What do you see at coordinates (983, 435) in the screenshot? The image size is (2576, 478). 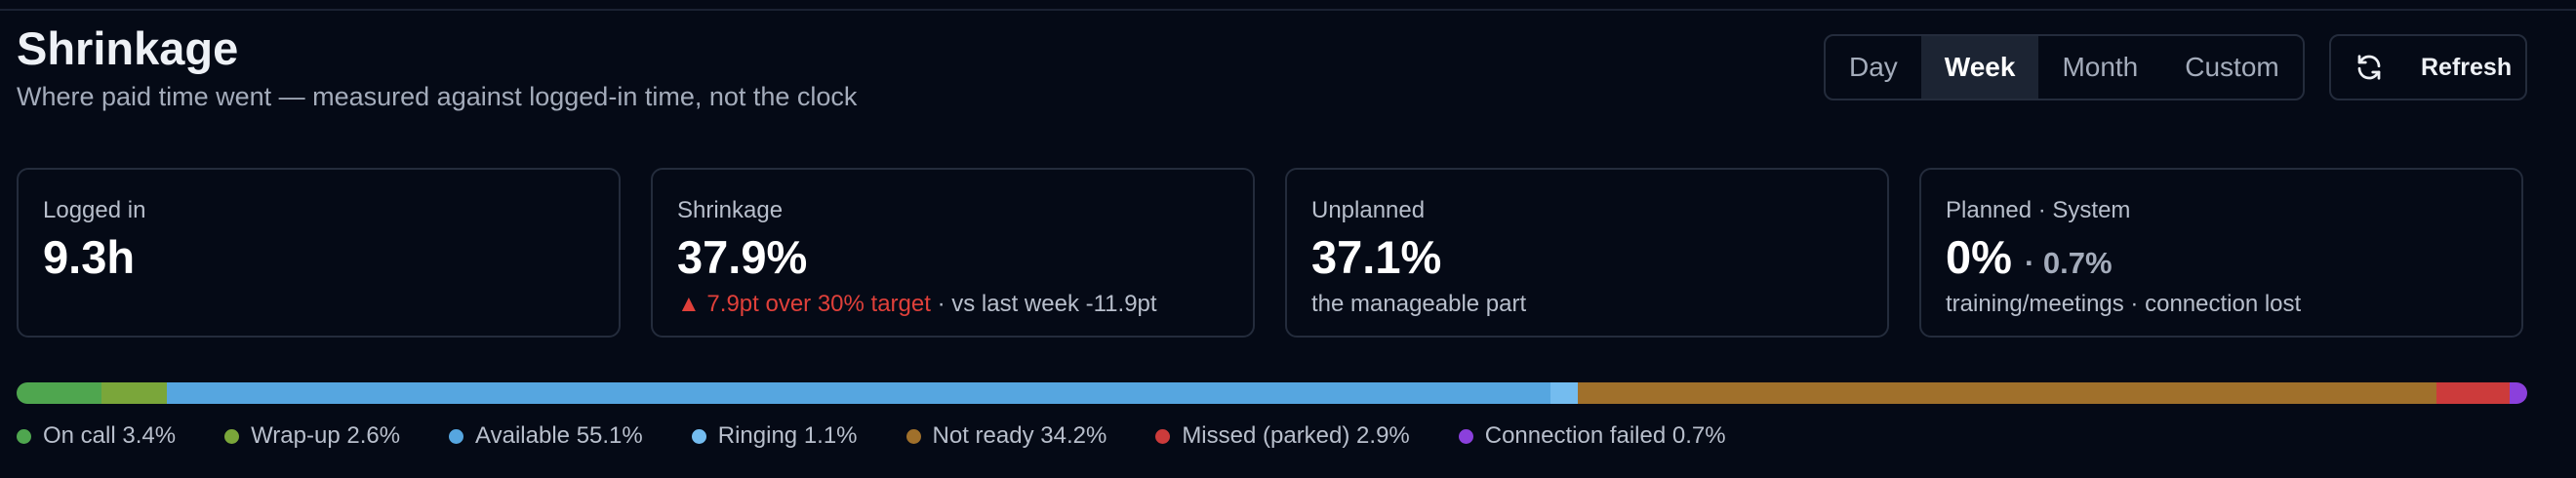 I see `legend-name: Not ready` at bounding box center [983, 435].